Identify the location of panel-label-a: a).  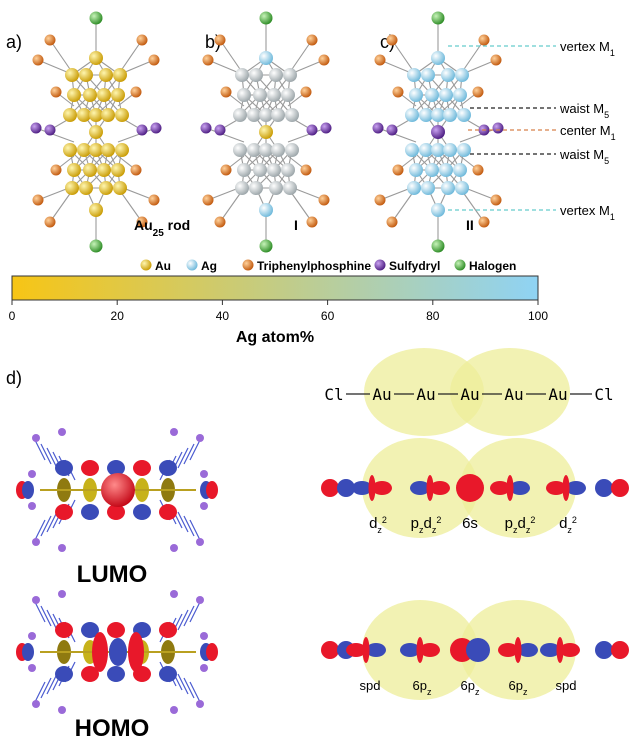
(14, 42).